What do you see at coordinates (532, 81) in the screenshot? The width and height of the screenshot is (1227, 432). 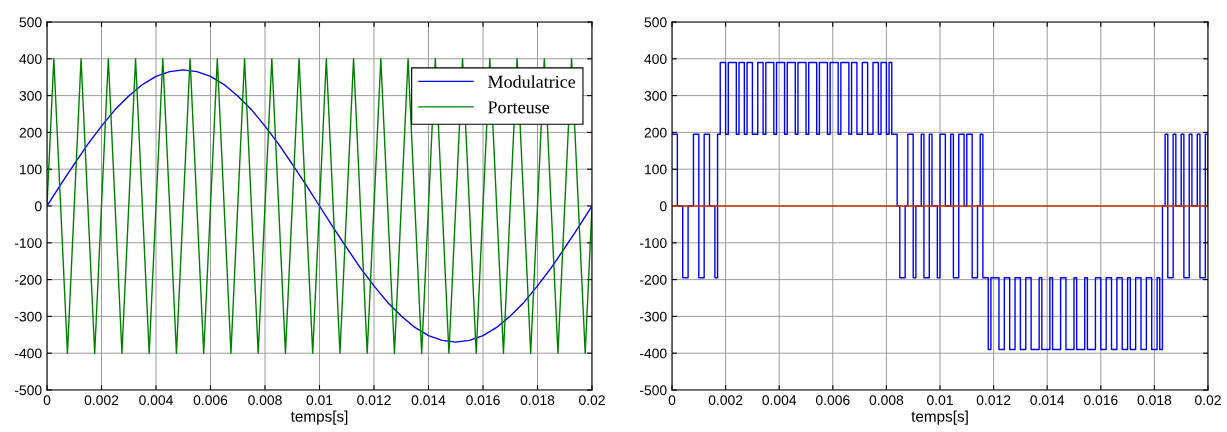 I see `legend-label: Modulatrice` at bounding box center [532, 81].